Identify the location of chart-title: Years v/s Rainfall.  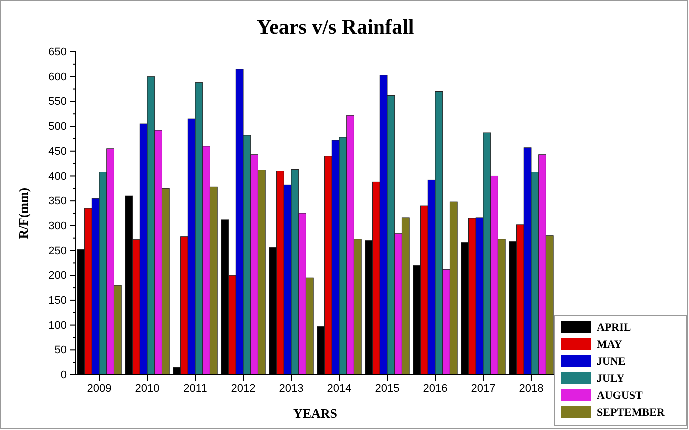
(335, 27).